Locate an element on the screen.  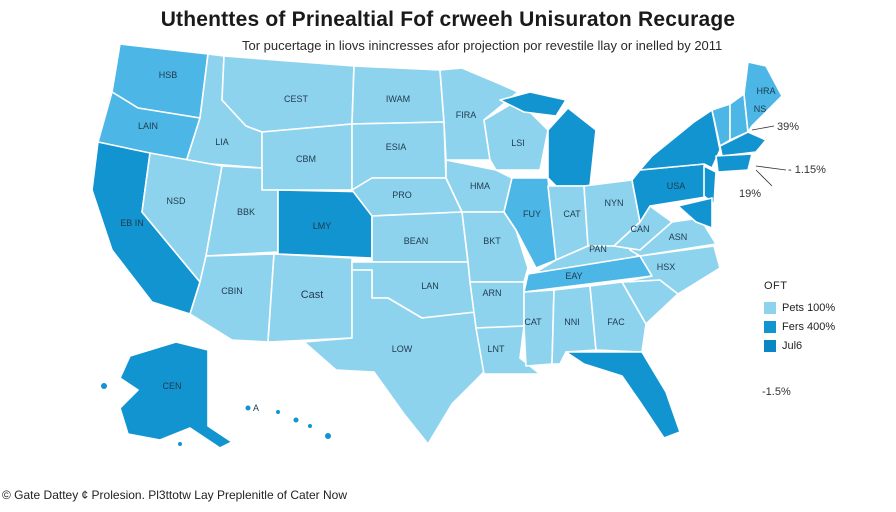
label-mo: BKT is located at coordinates (492, 241).